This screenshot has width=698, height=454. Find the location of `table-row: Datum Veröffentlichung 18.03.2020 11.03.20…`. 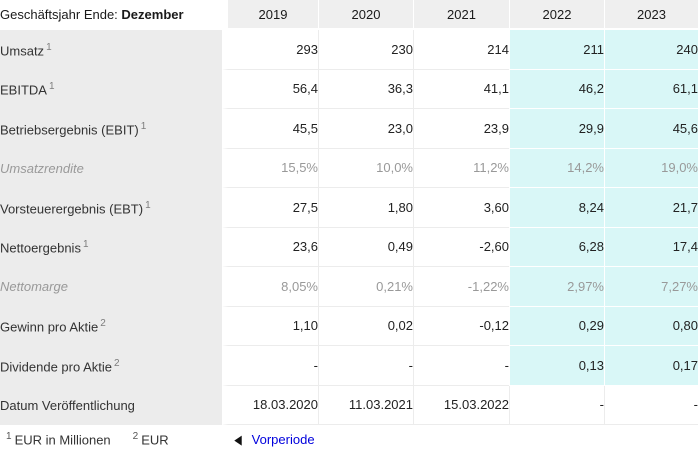

table-row: Datum Veröffentlichung 18.03.2020 11.03.20… is located at coordinates (349, 405).